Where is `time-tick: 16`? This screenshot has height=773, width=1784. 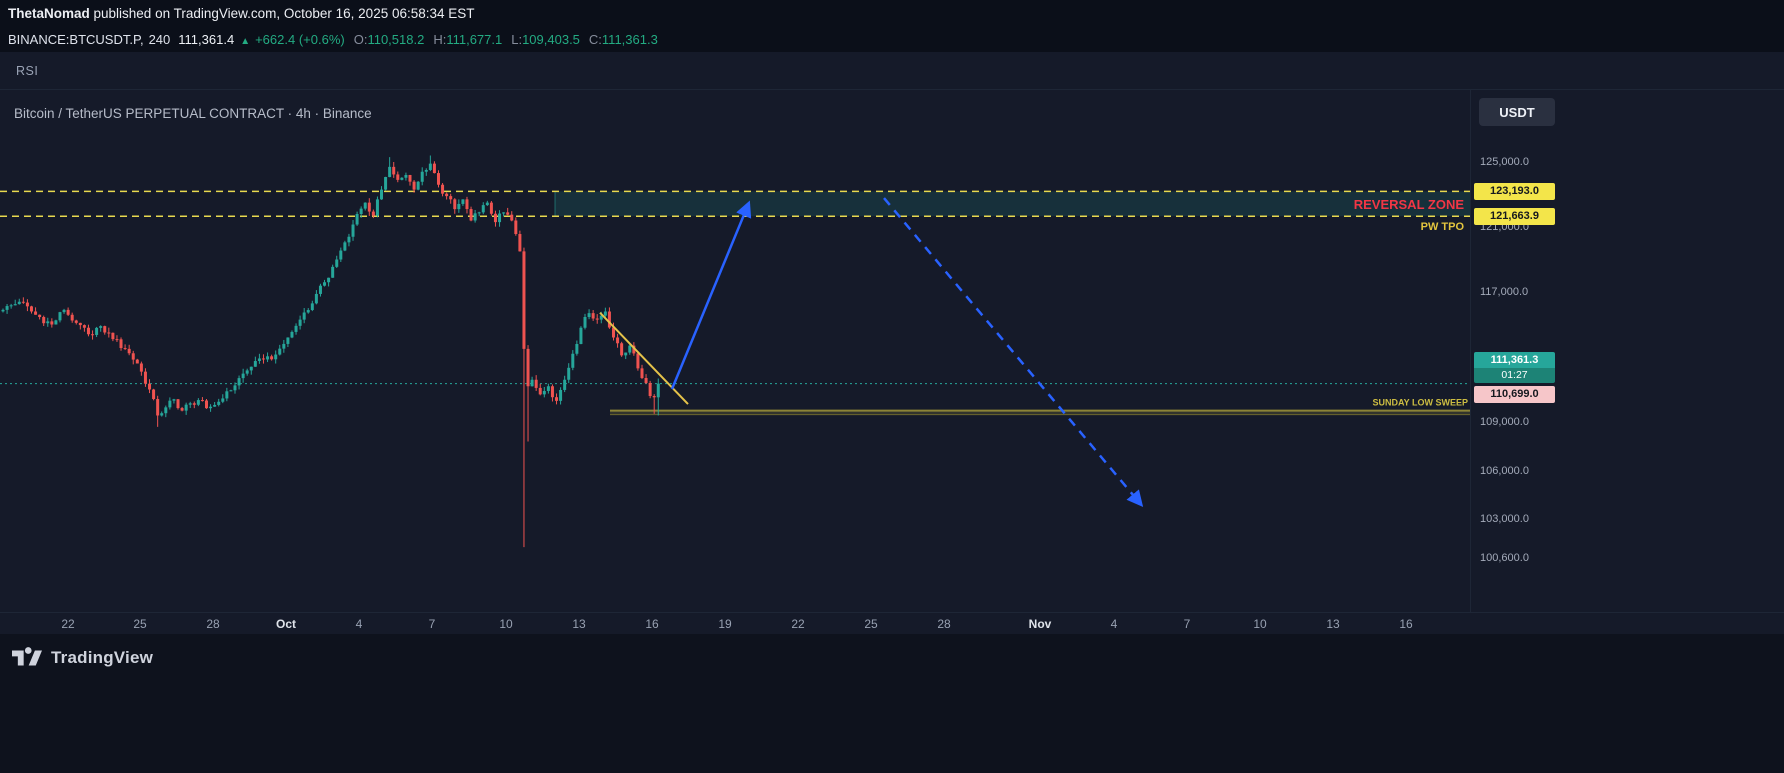
time-tick: 16 is located at coordinates (1406, 624).